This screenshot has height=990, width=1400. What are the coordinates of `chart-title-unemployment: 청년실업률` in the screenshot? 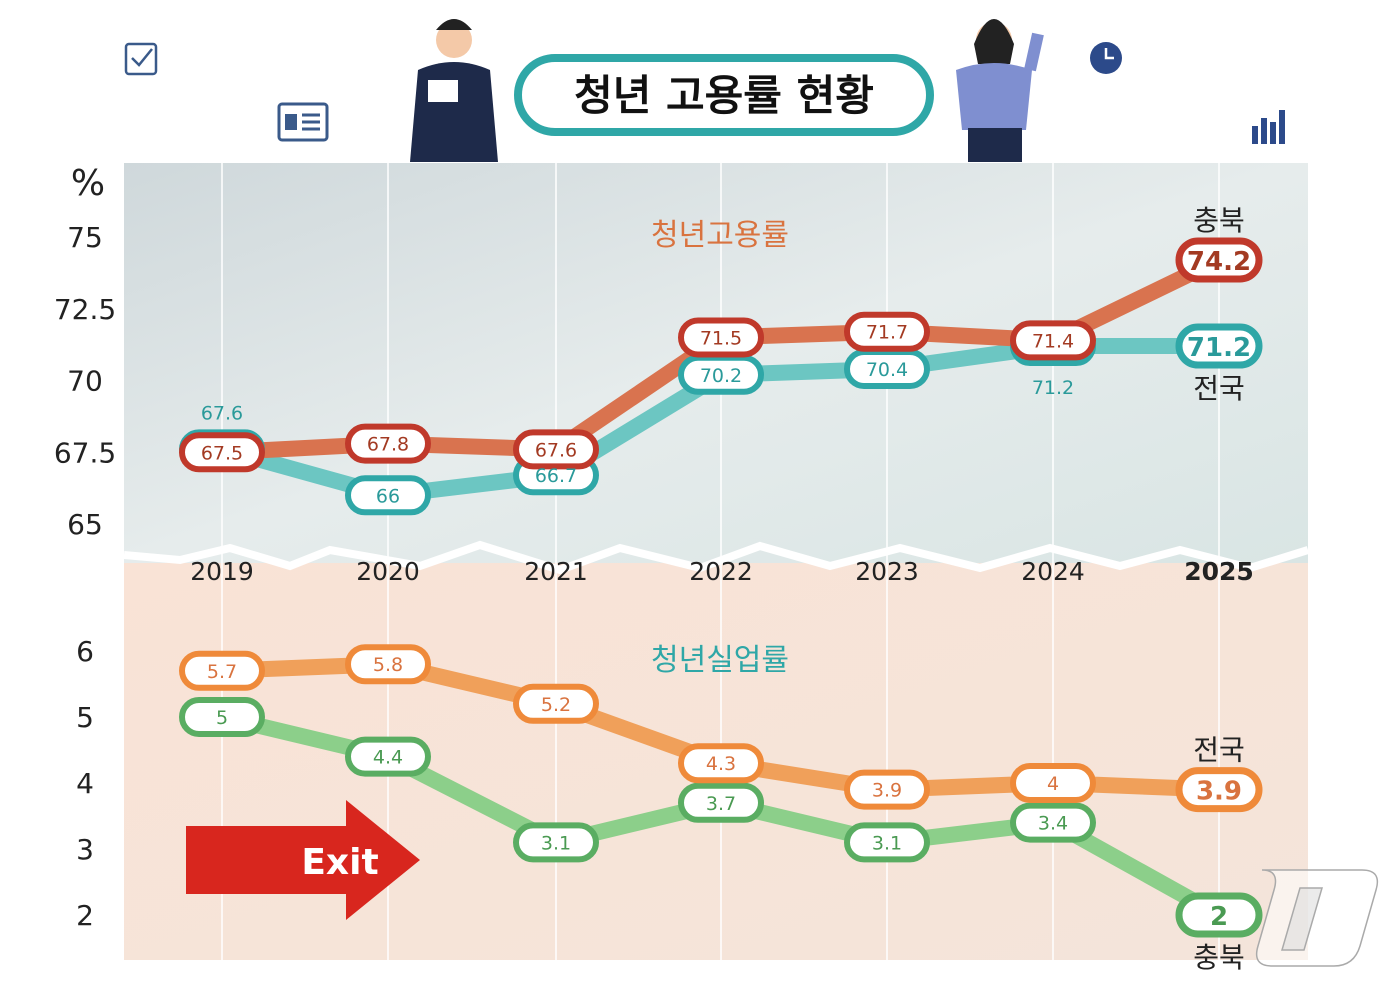 It's located at (720, 660).